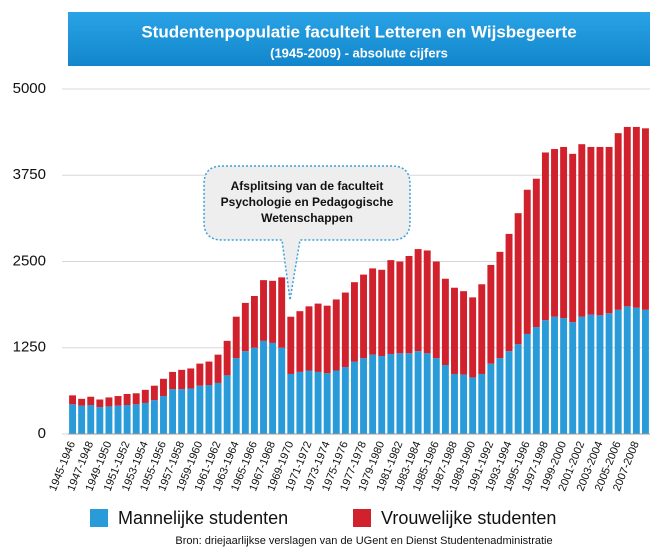  I want to click on legend-label: Mannelijke studenten, so click(203, 518).